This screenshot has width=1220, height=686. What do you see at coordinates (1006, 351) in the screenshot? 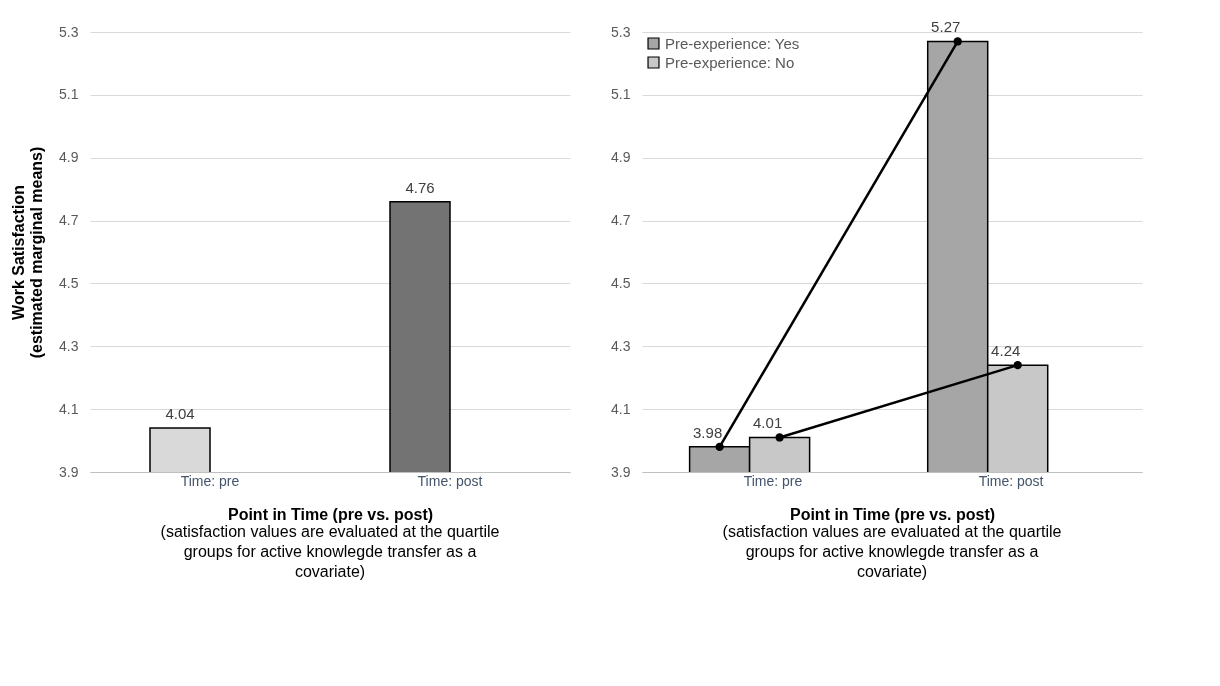
I see `data-label: 4.24` at bounding box center [1006, 351].